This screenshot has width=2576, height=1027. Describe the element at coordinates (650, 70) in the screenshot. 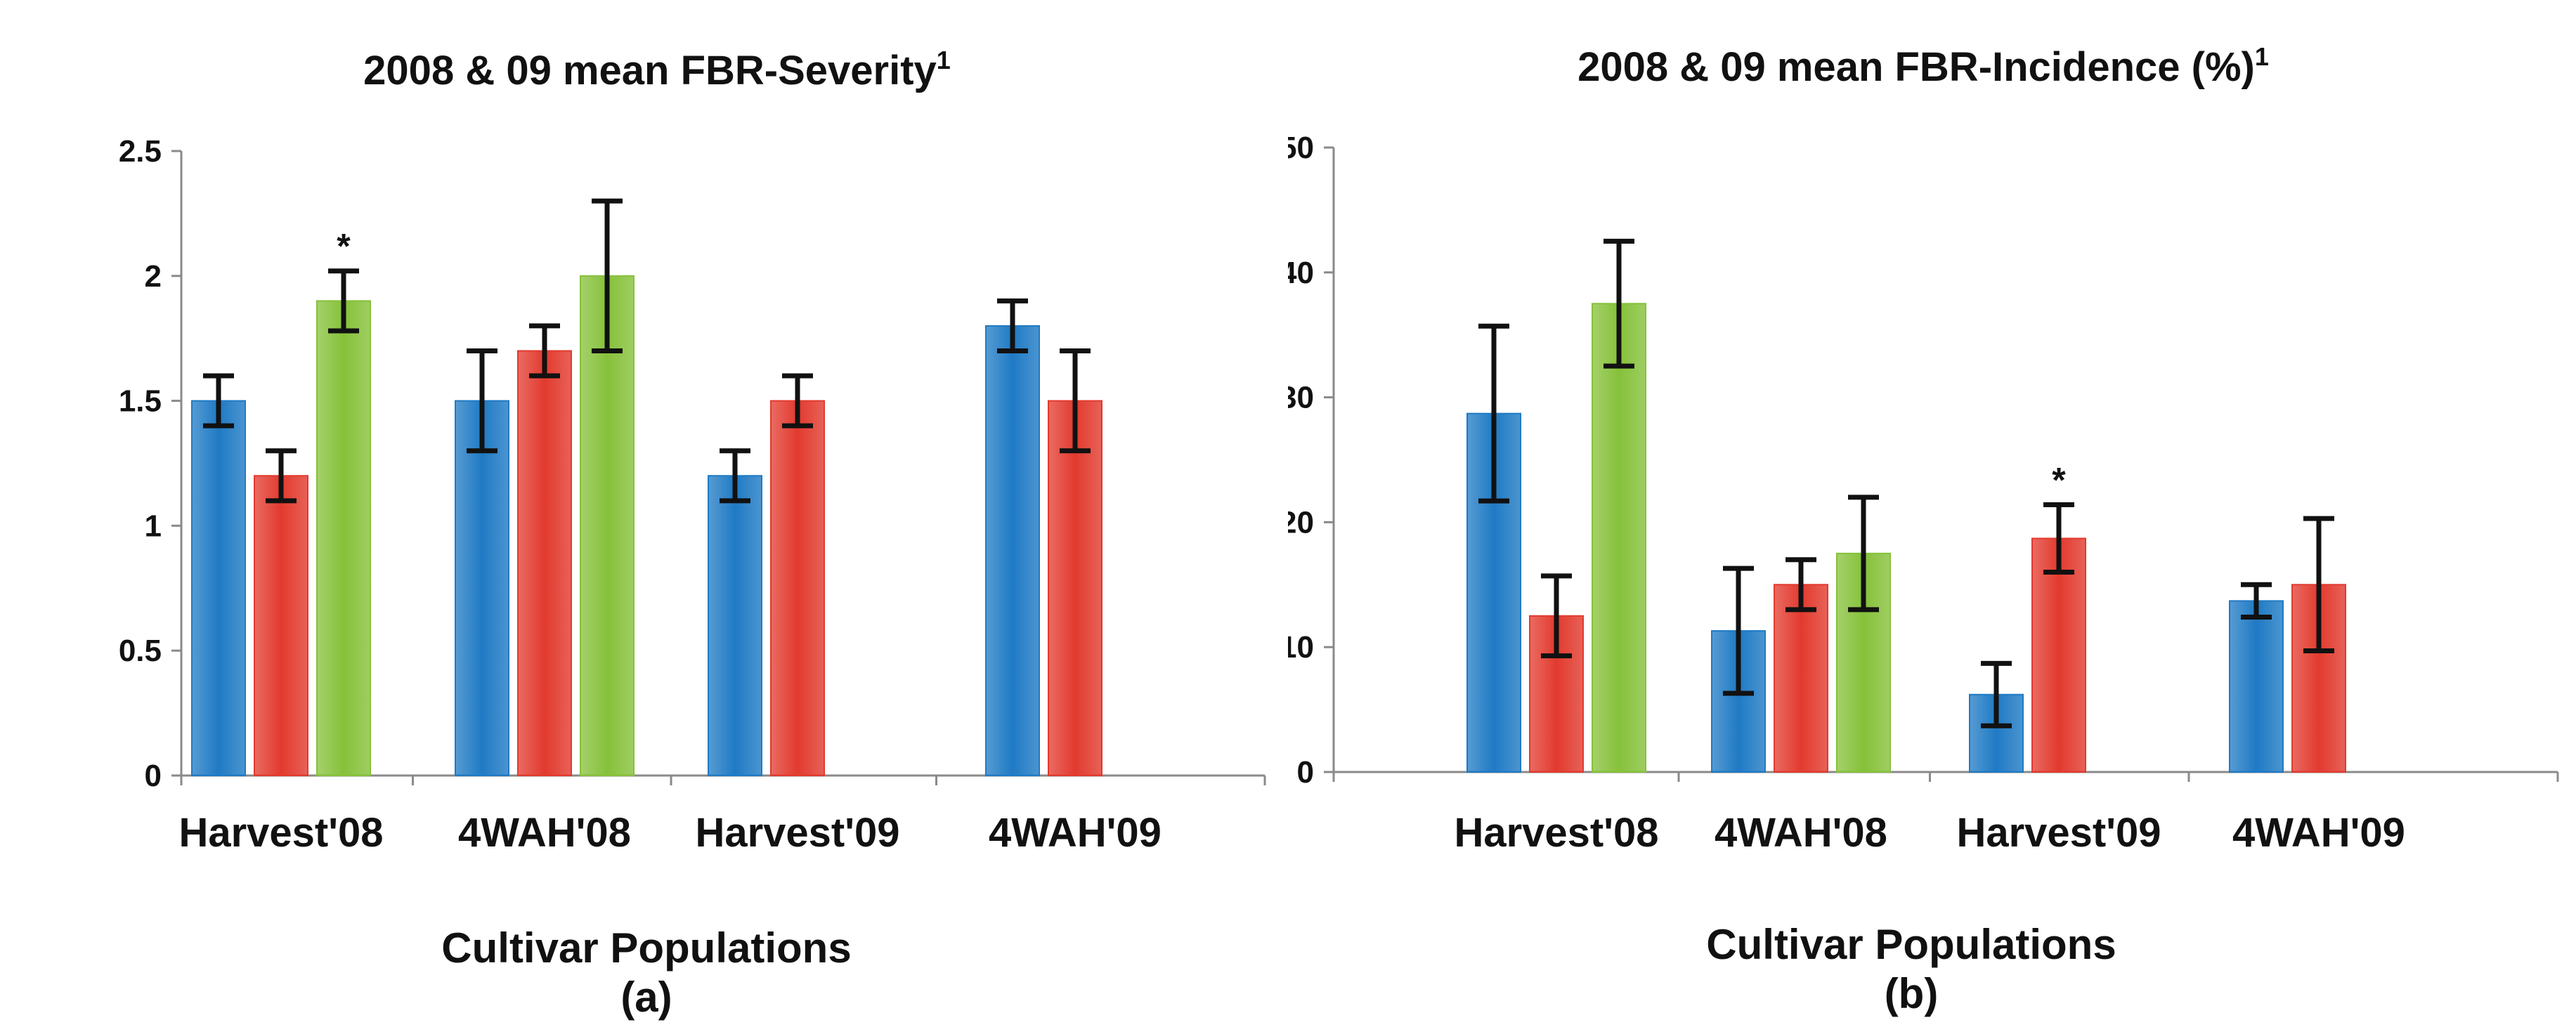

I see `chart-a-title-main: 2008 & 09 mean FBR-Severity` at that location.